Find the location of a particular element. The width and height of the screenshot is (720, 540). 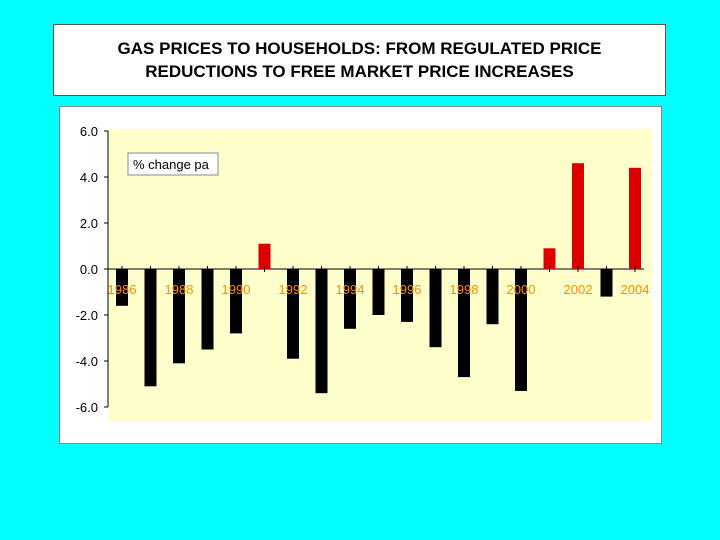

x-tick-label-1992: 1992 is located at coordinates (293, 289).